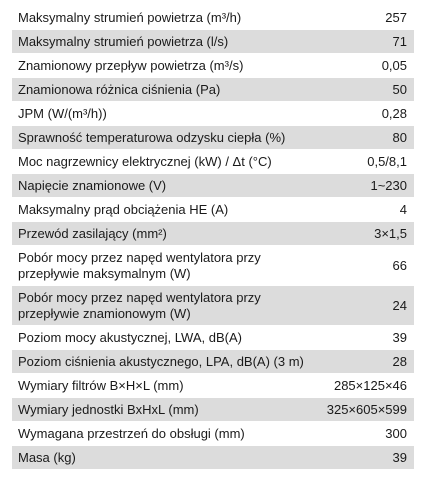 The height and width of the screenshot is (479, 428). What do you see at coordinates (130, 17) in the screenshot?
I see `row-label: Maksymalny strumień powietrza (m³/h)` at bounding box center [130, 17].